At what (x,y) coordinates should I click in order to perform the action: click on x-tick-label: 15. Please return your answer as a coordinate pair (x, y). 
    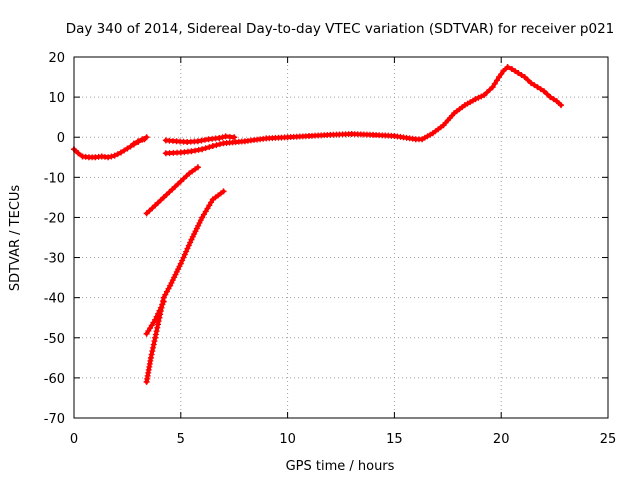
    Looking at the image, I should click on (394, 439).